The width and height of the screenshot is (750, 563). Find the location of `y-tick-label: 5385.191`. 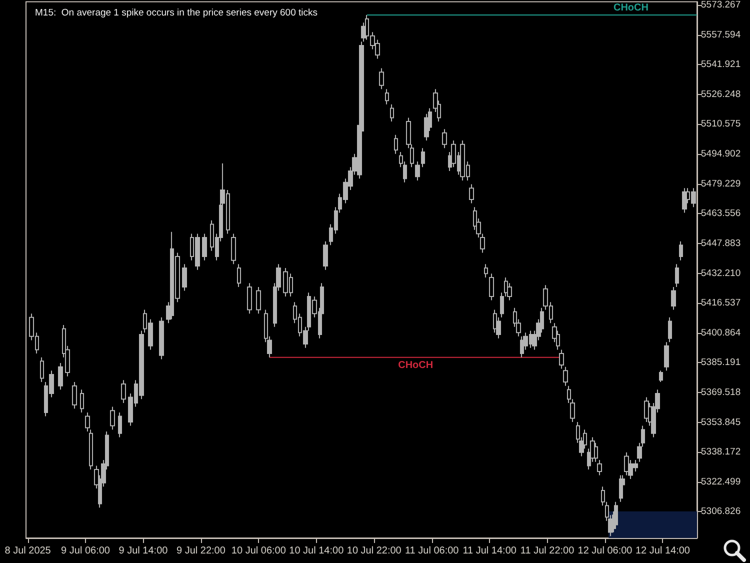

y-tick-label: 5385.191 is located at coordinates (721, 362).